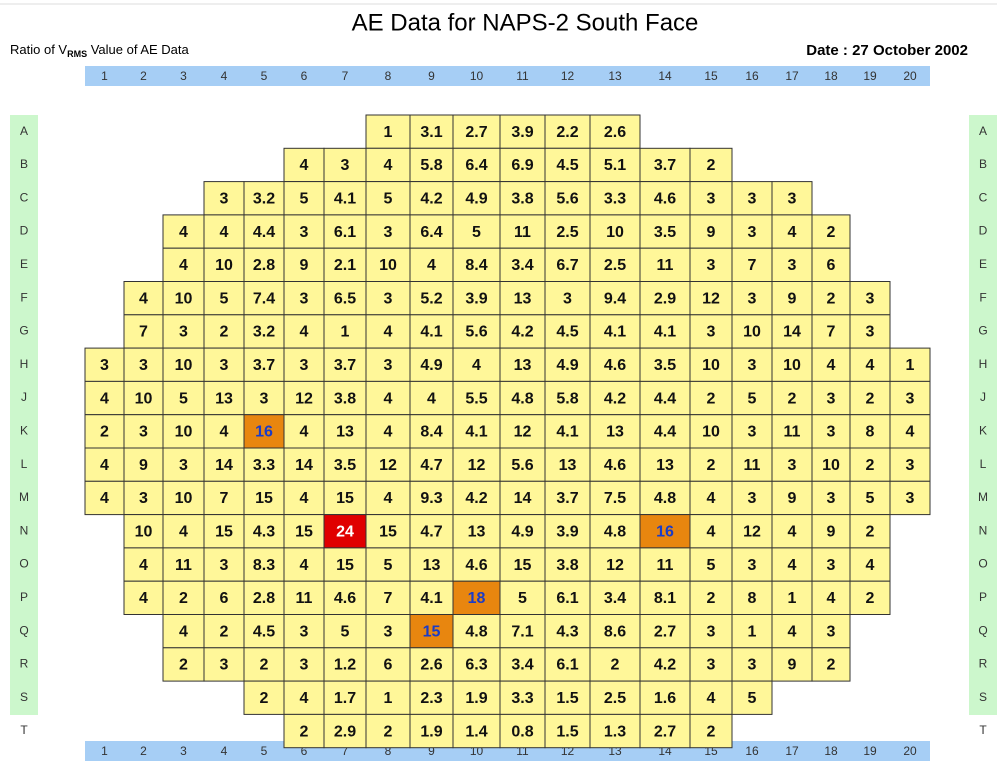 The image size is (997, 763). I want to click on cell-value: 24, so click(345, 531).